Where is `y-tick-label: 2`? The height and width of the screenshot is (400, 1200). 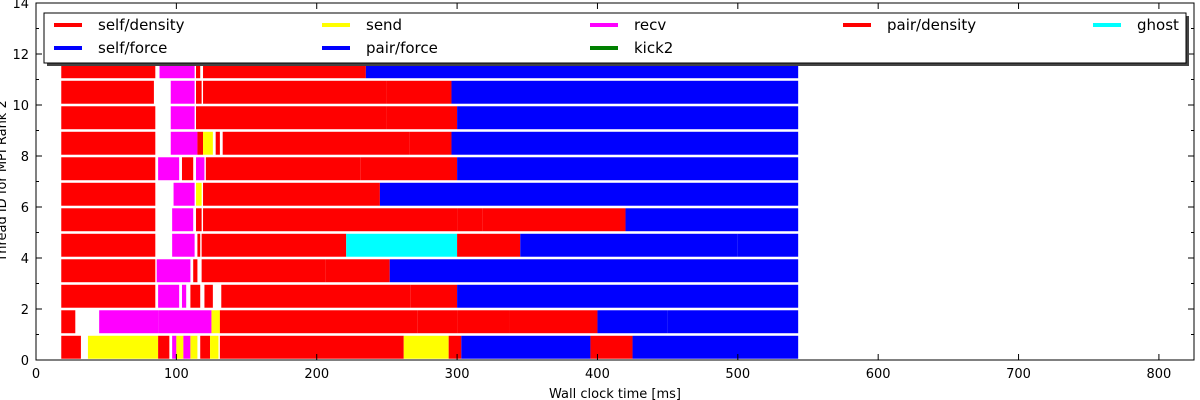 y-tick-label: 2 is located at coordinates (25, 310).